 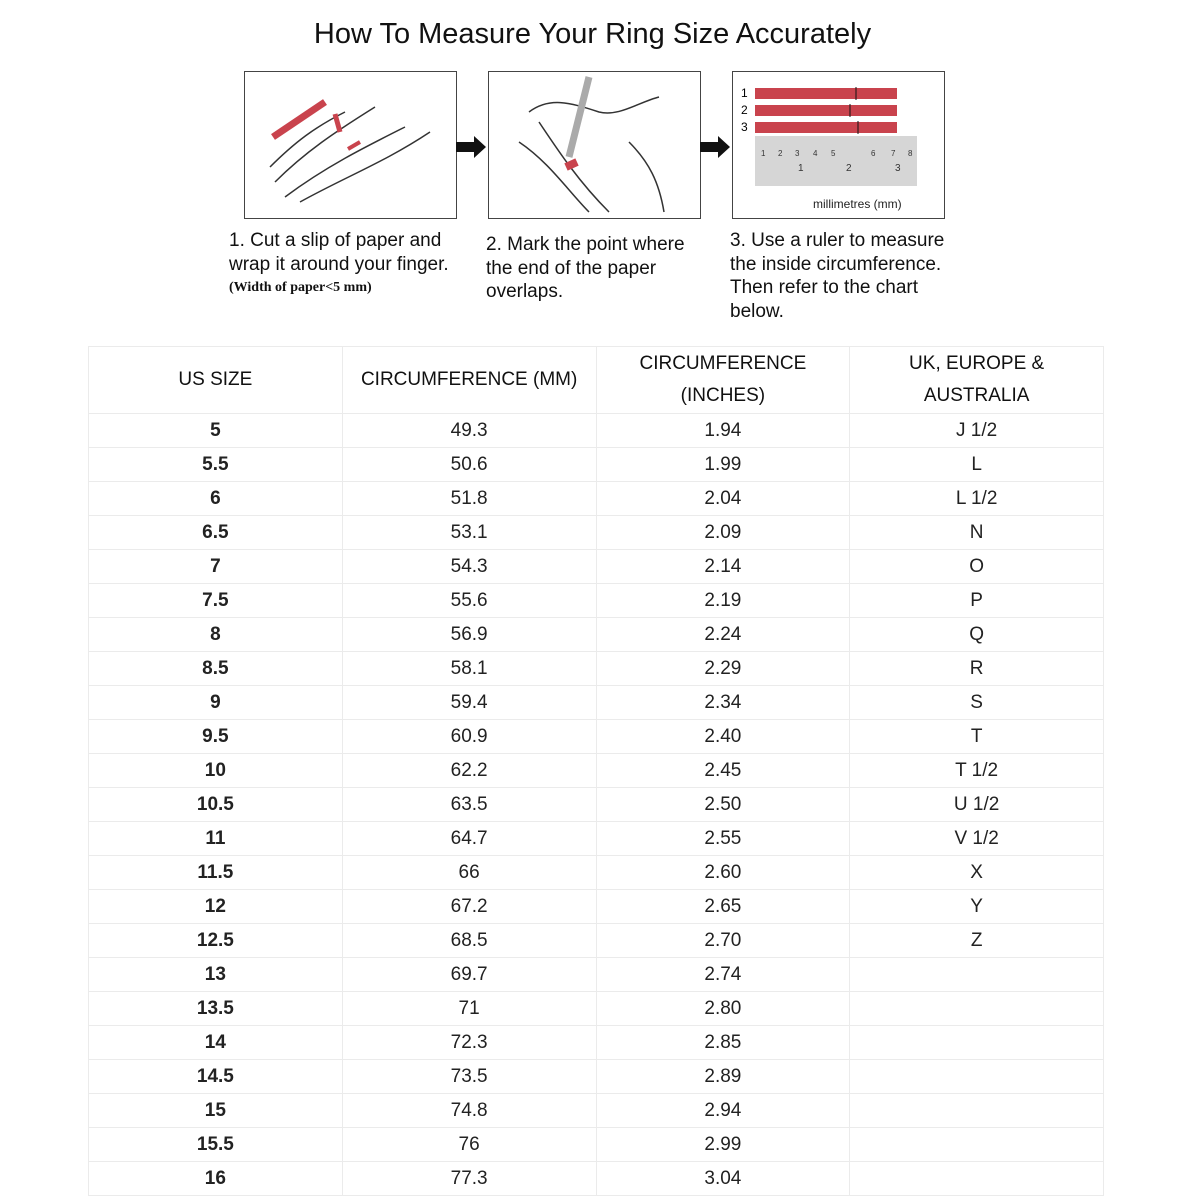 I want to click on table-row: 13.5 71 2.80, so click(x=596, y=1008).